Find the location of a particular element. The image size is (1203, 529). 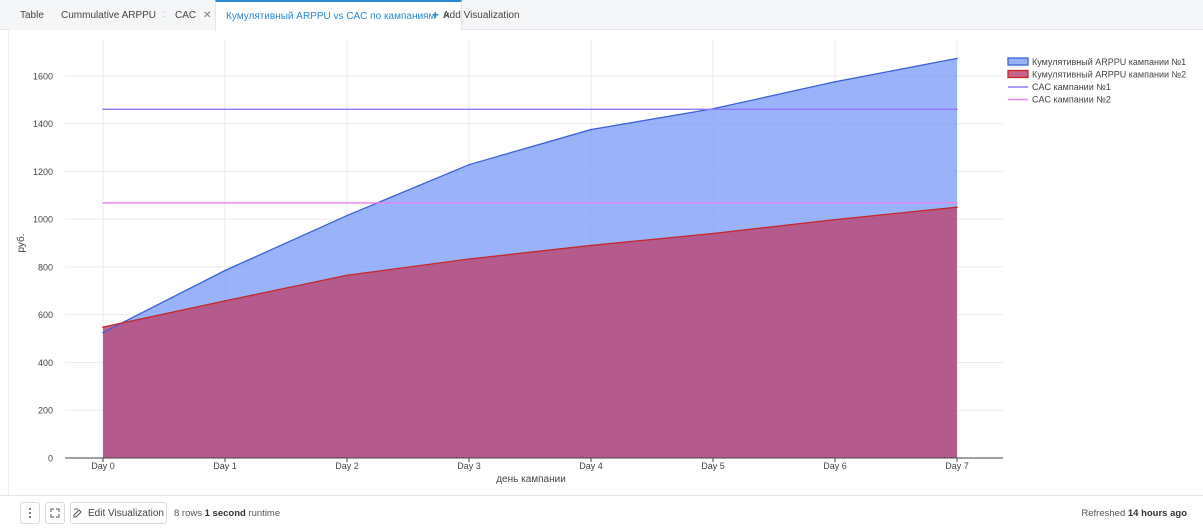

x-tick-label: Day 2 is located at coordinates (347, 466).